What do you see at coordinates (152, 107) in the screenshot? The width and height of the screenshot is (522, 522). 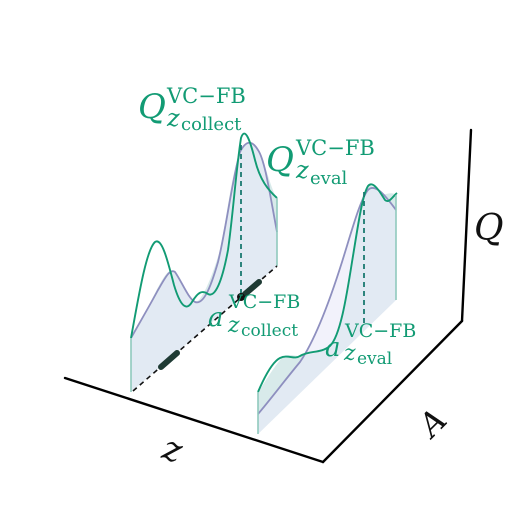 I see `label-q-collect-base: Q` at bounding box center [152, 107].